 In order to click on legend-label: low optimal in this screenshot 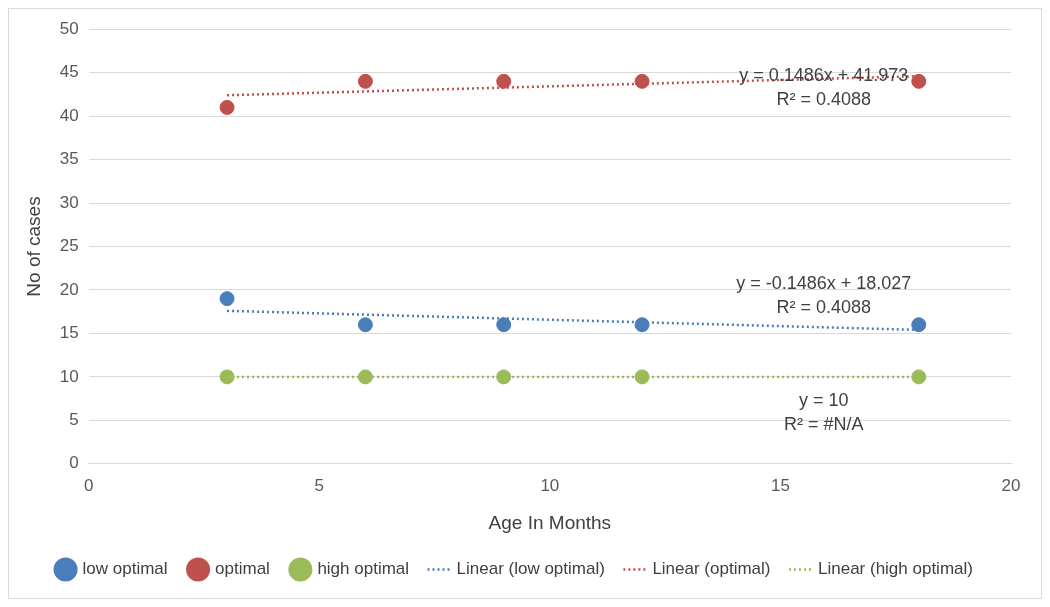, I will do `click(125, 569)`.